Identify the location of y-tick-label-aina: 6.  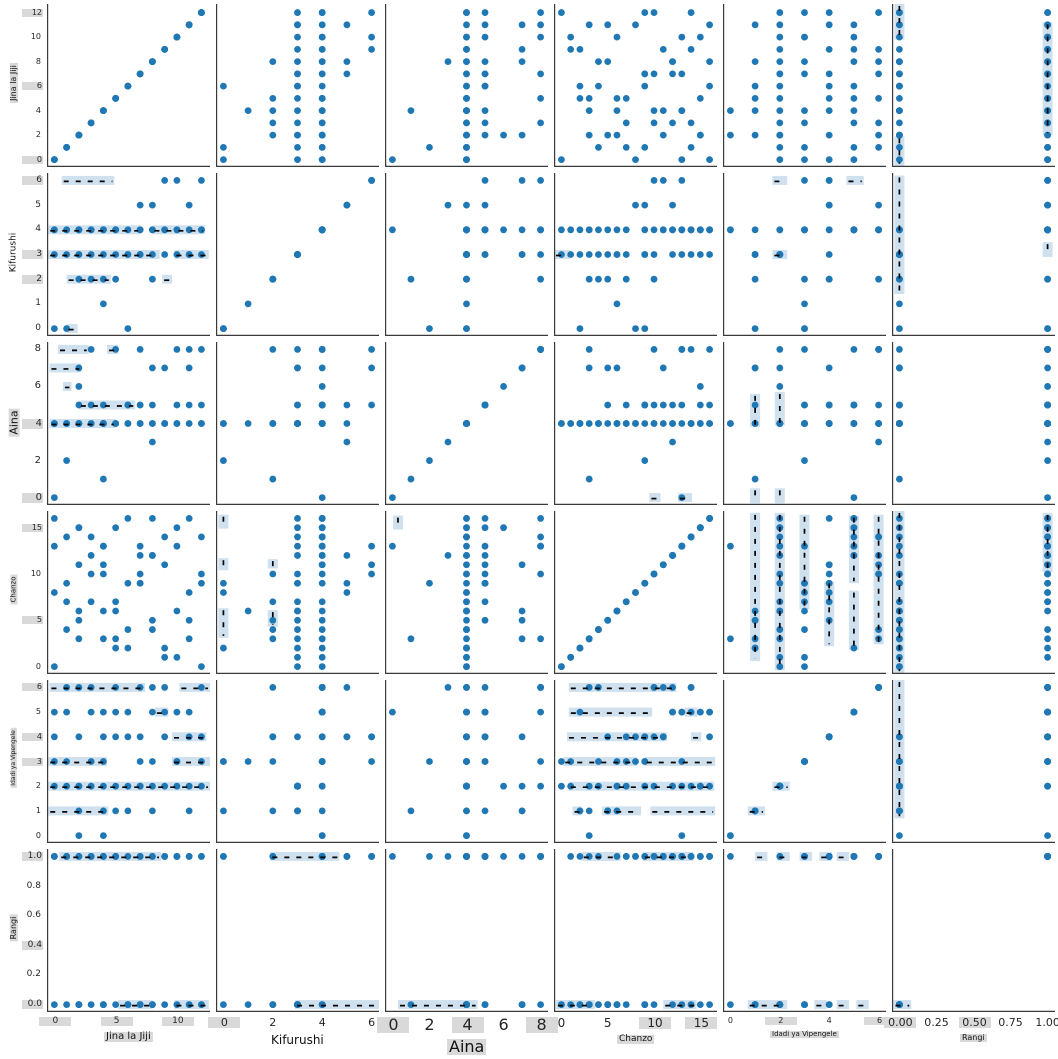
(37, 386).